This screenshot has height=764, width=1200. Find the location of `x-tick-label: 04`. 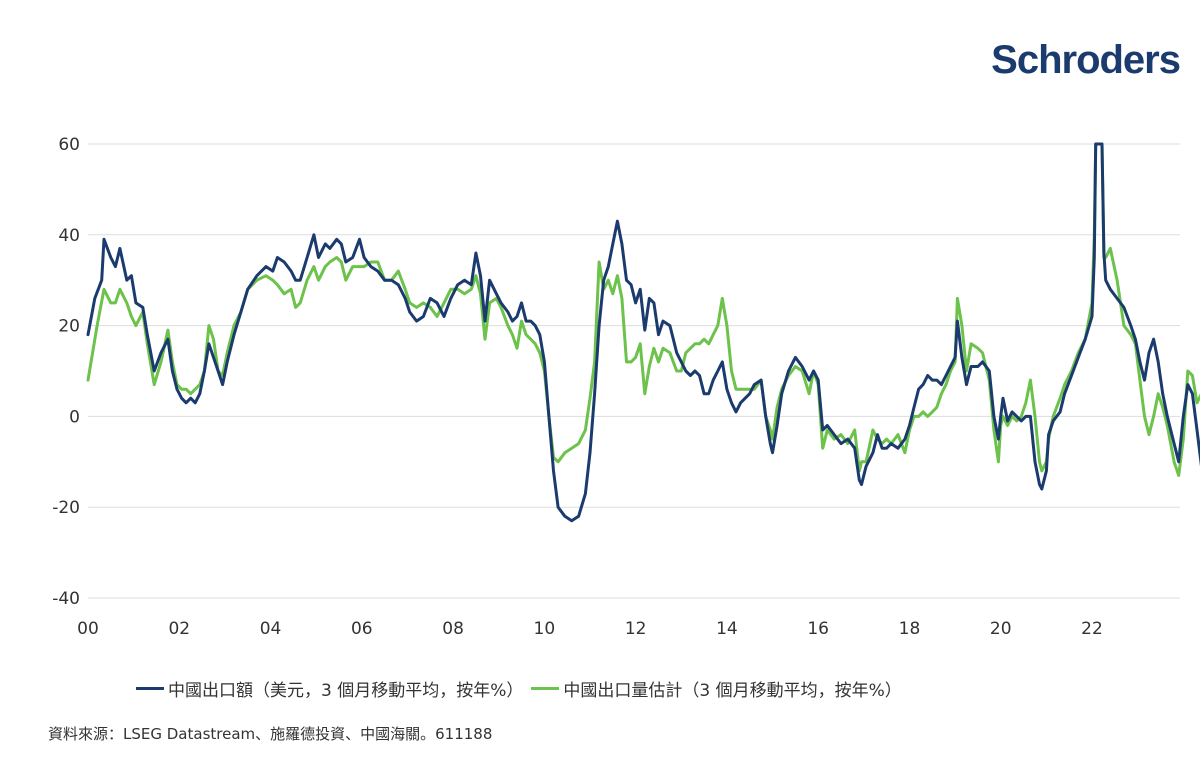

x-tick-label: 04 is located at coordinates (271, 629).